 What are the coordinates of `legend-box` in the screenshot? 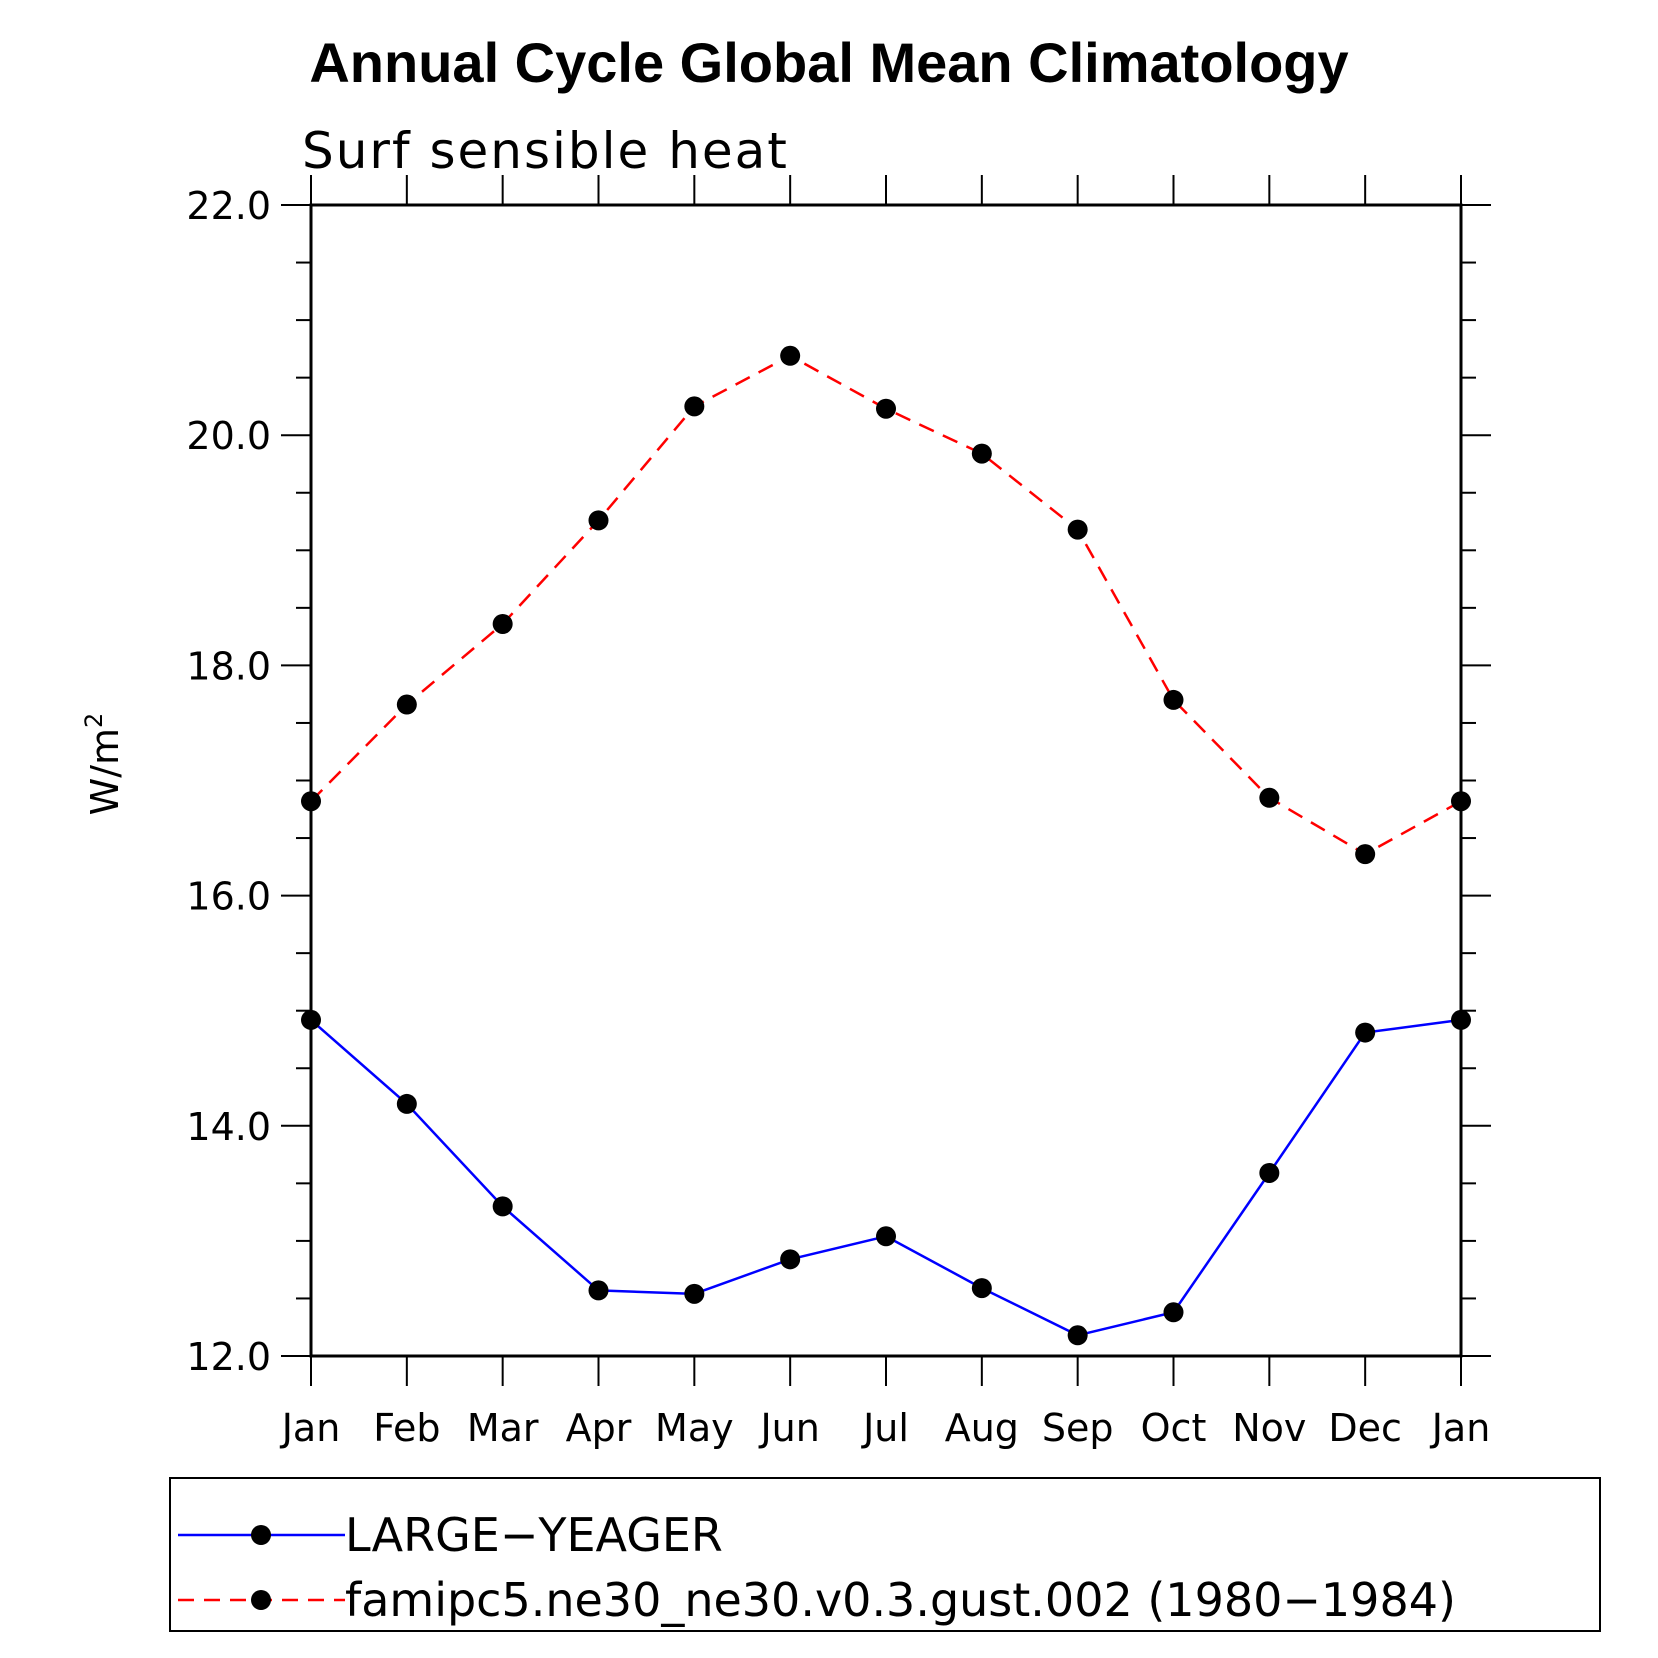 It's located at (885, 1554).